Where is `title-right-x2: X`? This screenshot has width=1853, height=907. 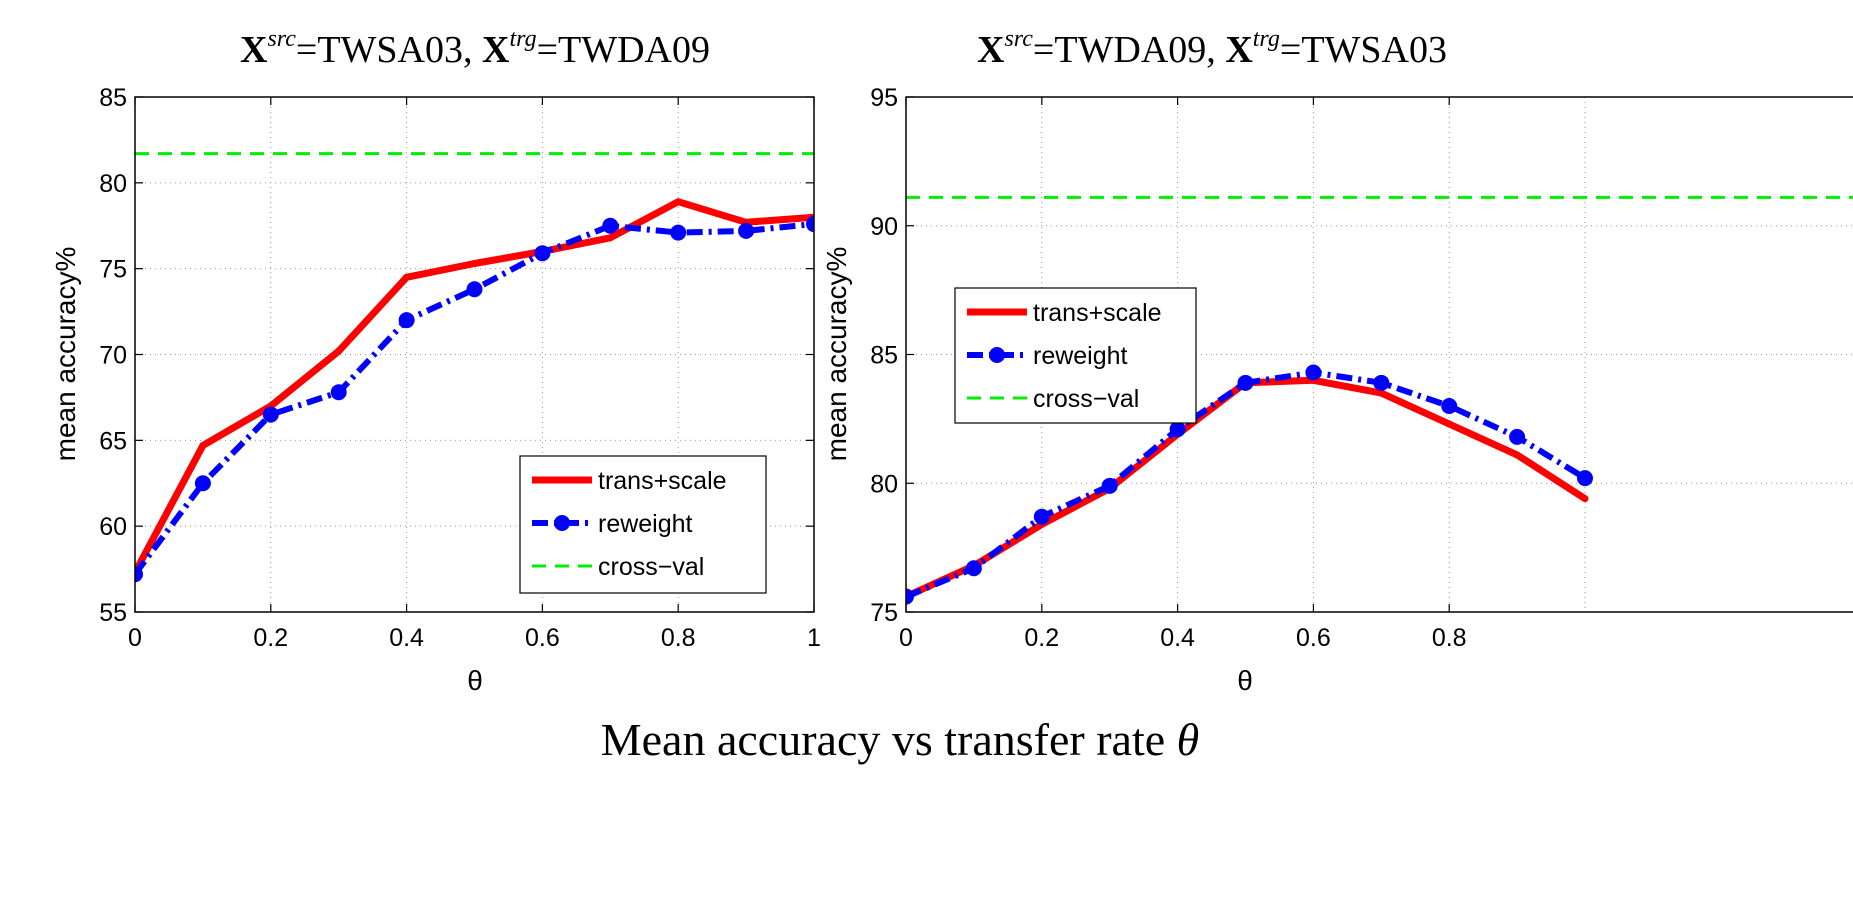 title-right-x2: X is located at coordinates (1238, 50).